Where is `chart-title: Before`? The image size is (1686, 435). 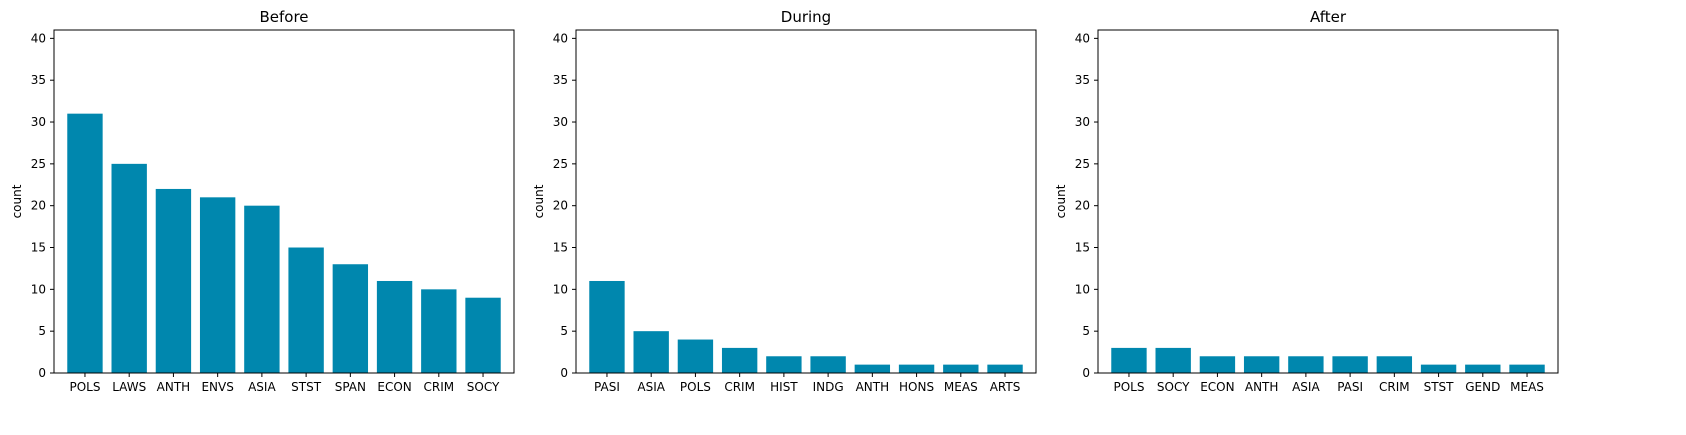
chart-title: Before is located at coordinates (283, 17).